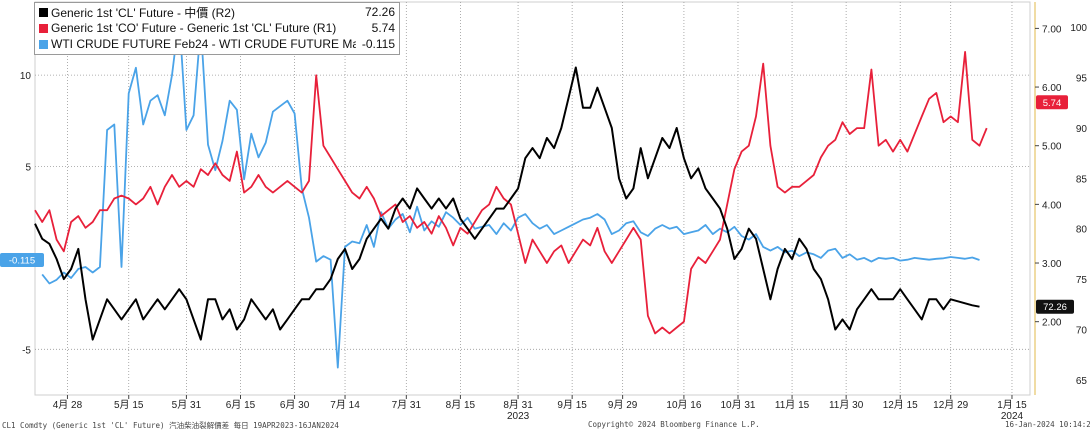 This screenshot has width=1090, height=432. Describe the element at coordinates (1082, 331) in the screenshot. I see `y-tick-label-r2: 70` at that location.